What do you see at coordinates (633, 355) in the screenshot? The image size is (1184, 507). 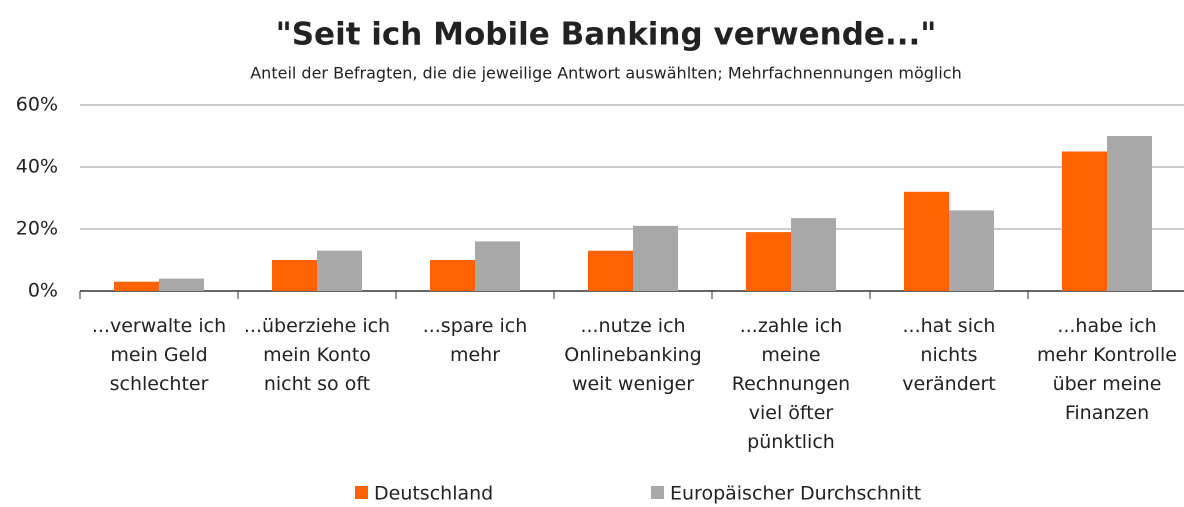 I see `x-tick-label: ...nutze ich Onlinebanking weit weniger` at bounding box center [633, 355].